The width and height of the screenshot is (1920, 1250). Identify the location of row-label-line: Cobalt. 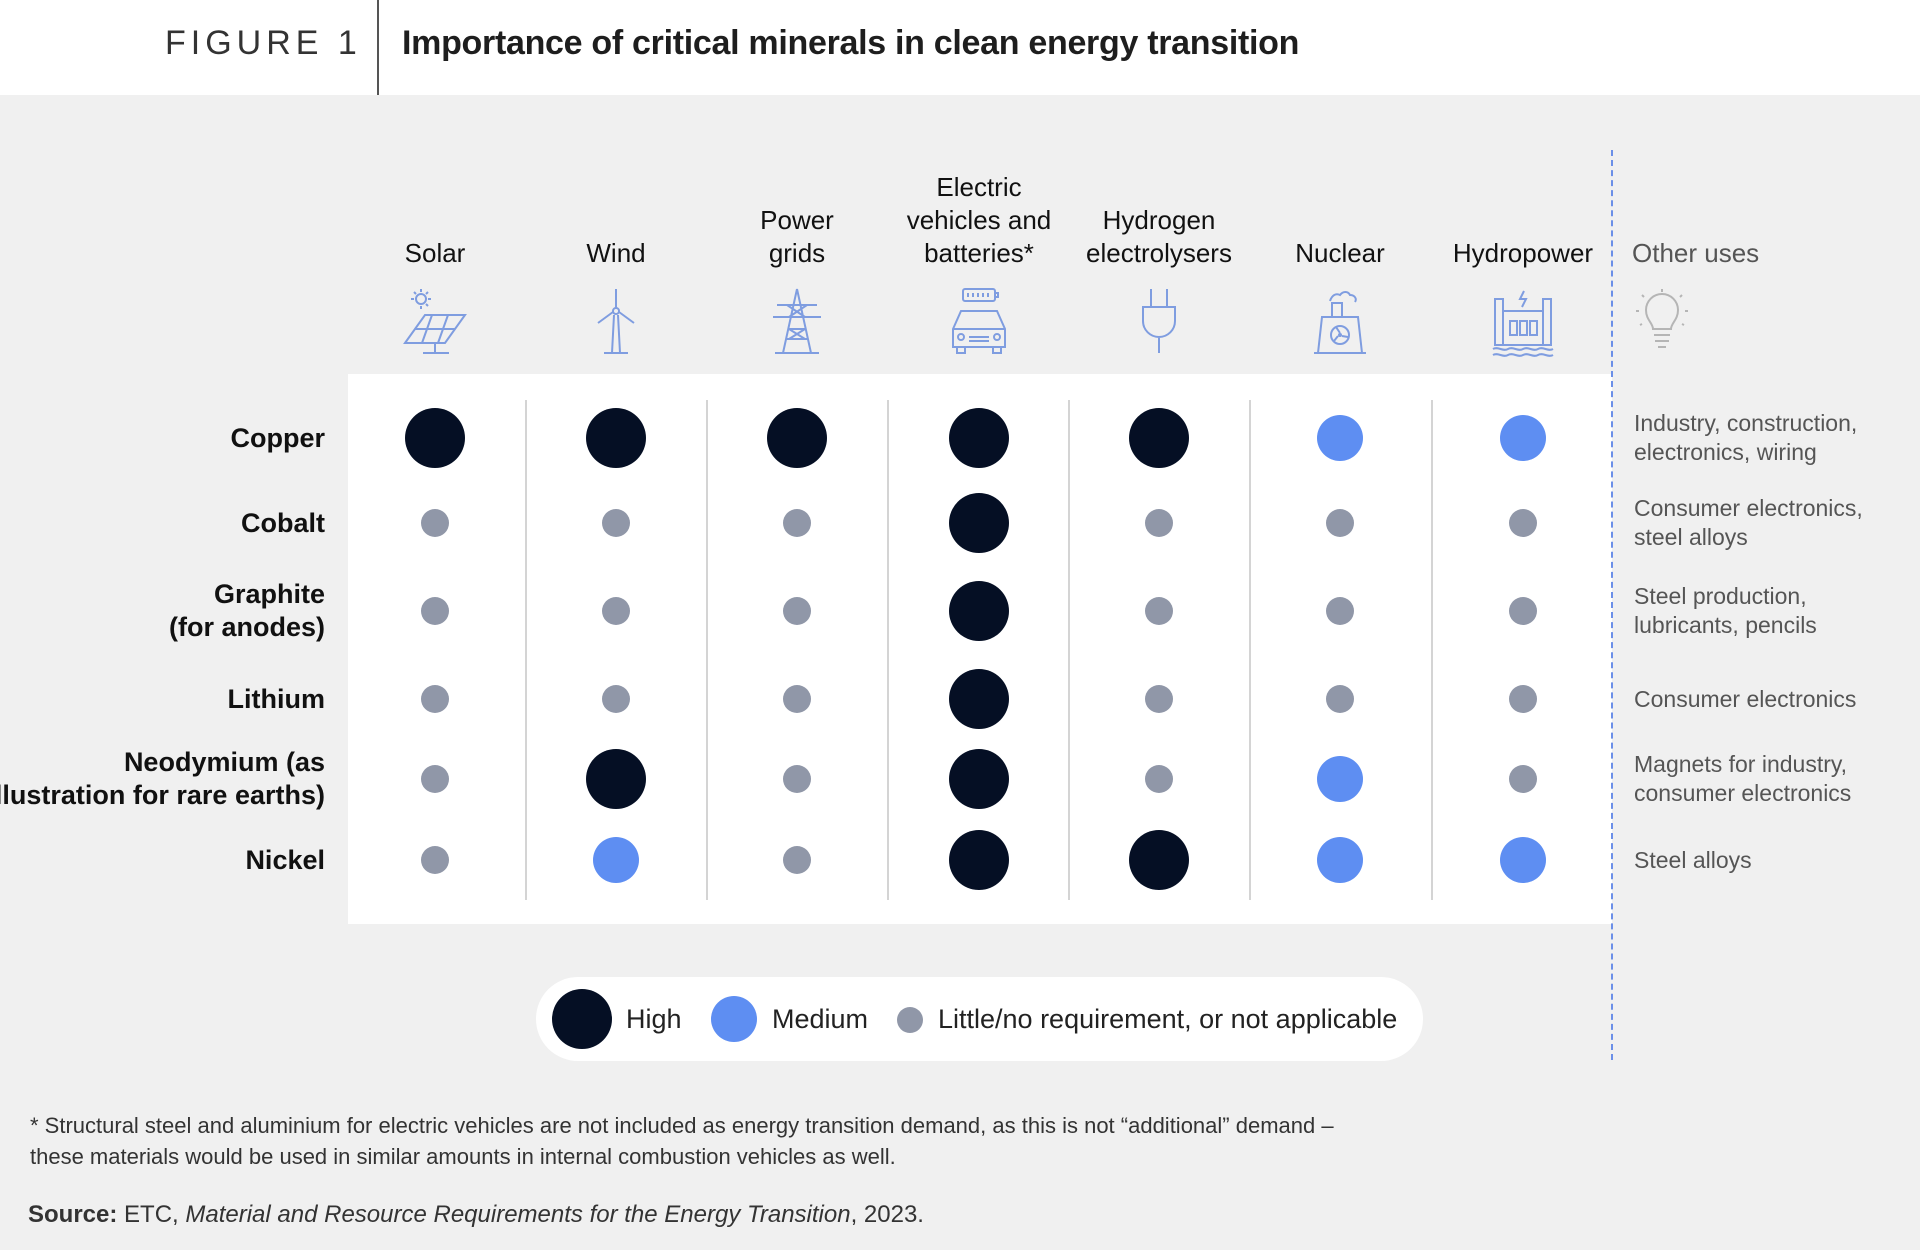
(283, 522).